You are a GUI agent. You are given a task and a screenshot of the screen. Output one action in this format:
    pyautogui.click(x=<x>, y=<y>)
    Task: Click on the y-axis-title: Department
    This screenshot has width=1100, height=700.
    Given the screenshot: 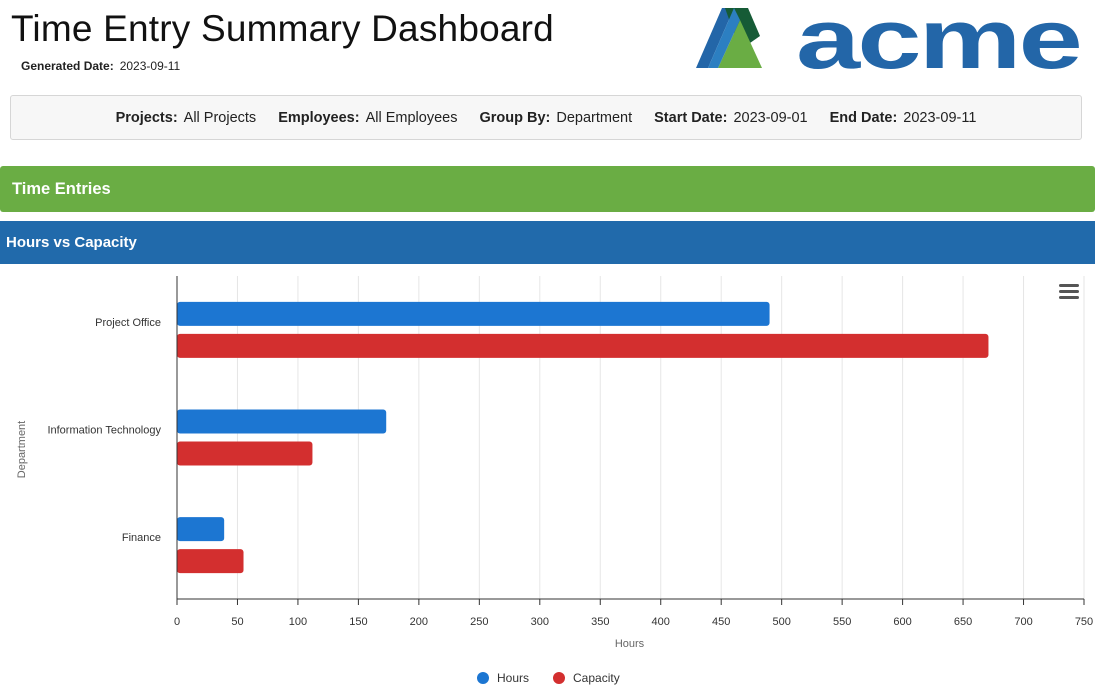 What is the action you would take?
    pyautogui.click(x=22, y=449)
    